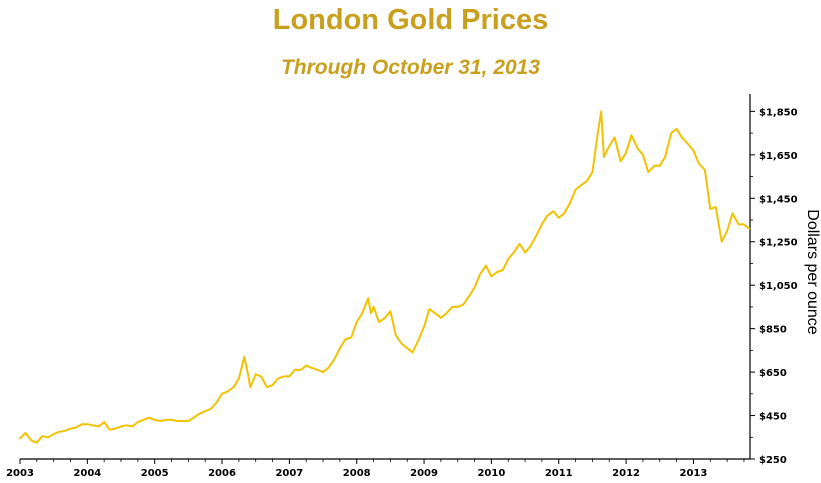 This screenshot has height=483, width=821. Describe the element at coordinates (559, 473) in the screenshot. I see `x-tick-label: 2011` at that location.